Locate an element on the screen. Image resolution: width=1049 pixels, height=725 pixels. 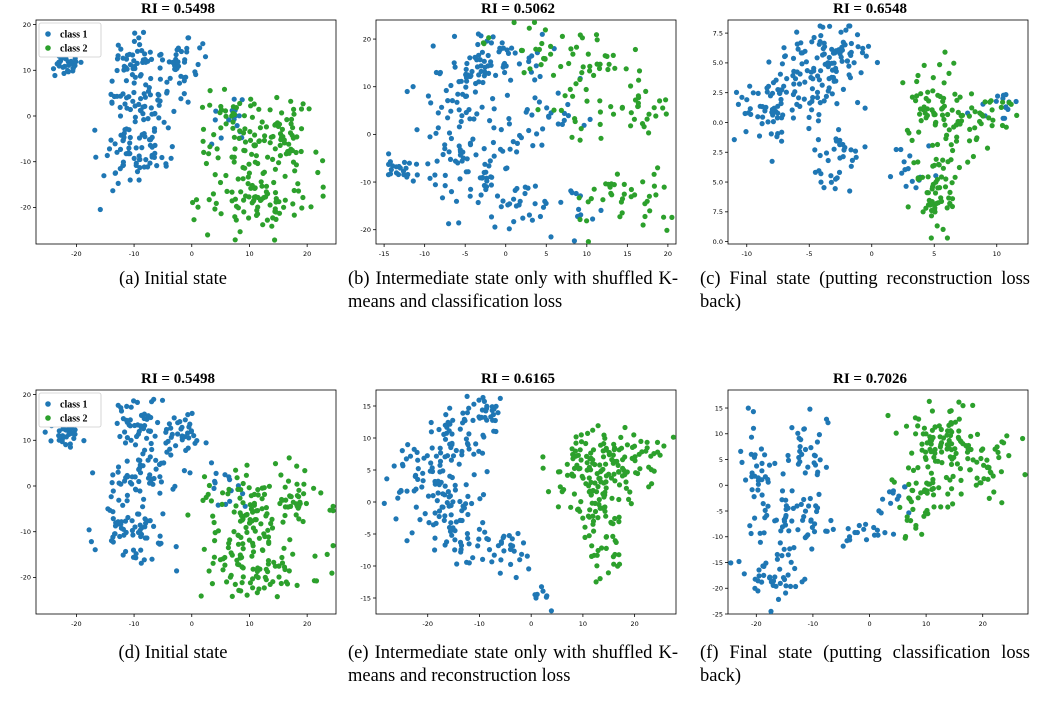
y-tick-label: -10 is located at coordinates (25, 532).